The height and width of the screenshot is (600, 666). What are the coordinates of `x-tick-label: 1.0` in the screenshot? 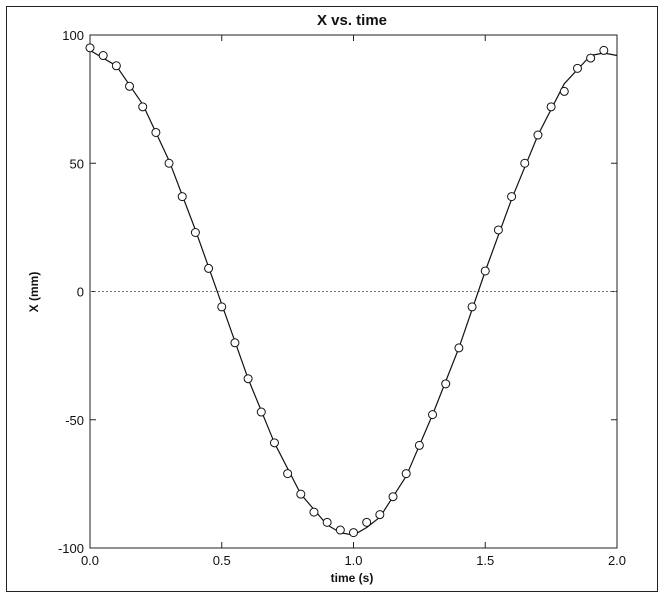 It's located at (353, 560).